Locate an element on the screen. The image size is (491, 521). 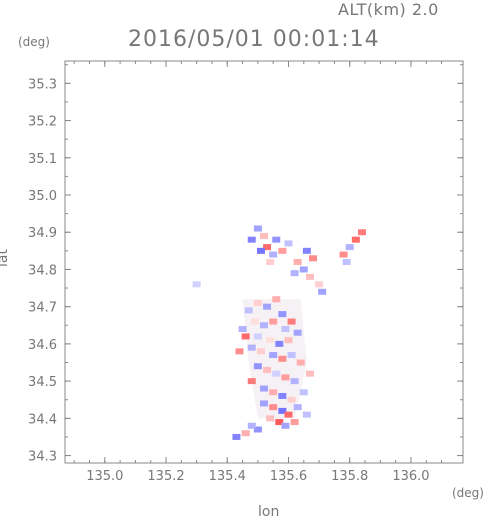
y-unit-label: (deg) is located at coordinates (34, 42).